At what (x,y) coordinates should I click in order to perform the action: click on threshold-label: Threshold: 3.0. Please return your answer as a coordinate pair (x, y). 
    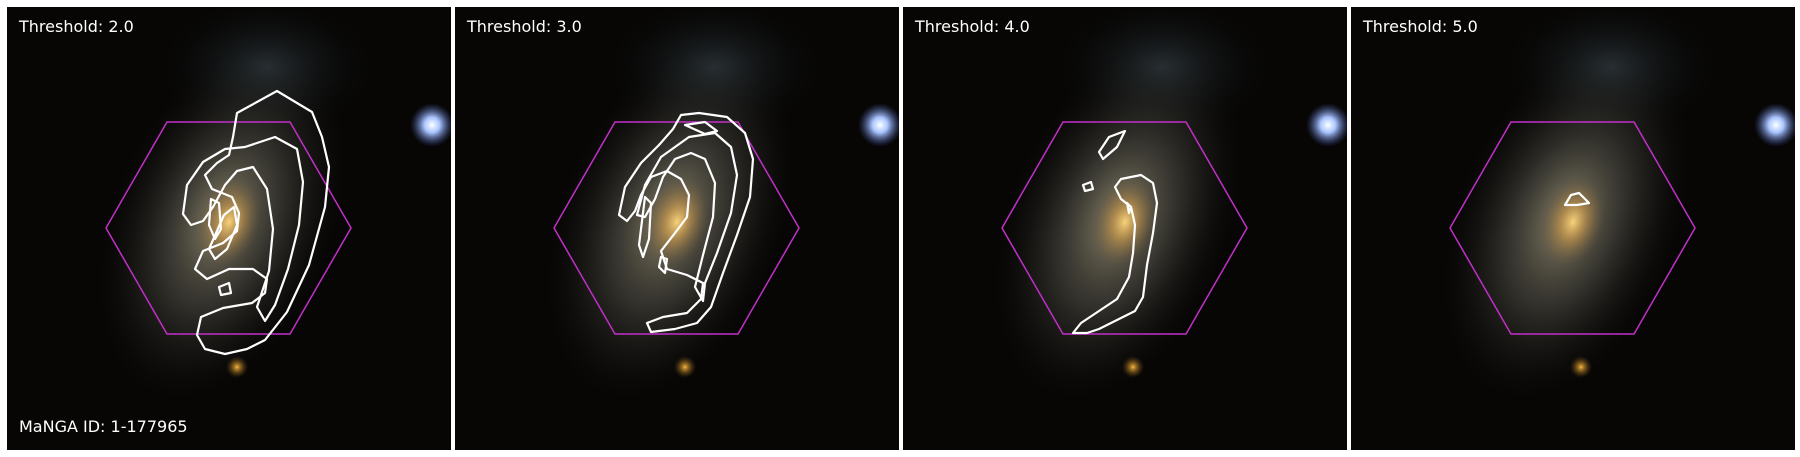
    Looking at the image, I should click on (524, 26).